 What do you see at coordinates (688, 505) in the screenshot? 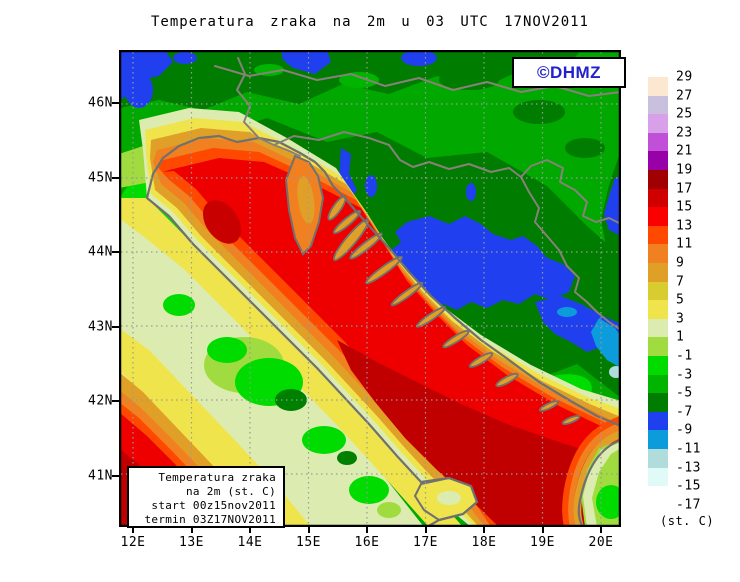
I see `colorbar-value-label: -17` at bounding box center [688, 505].